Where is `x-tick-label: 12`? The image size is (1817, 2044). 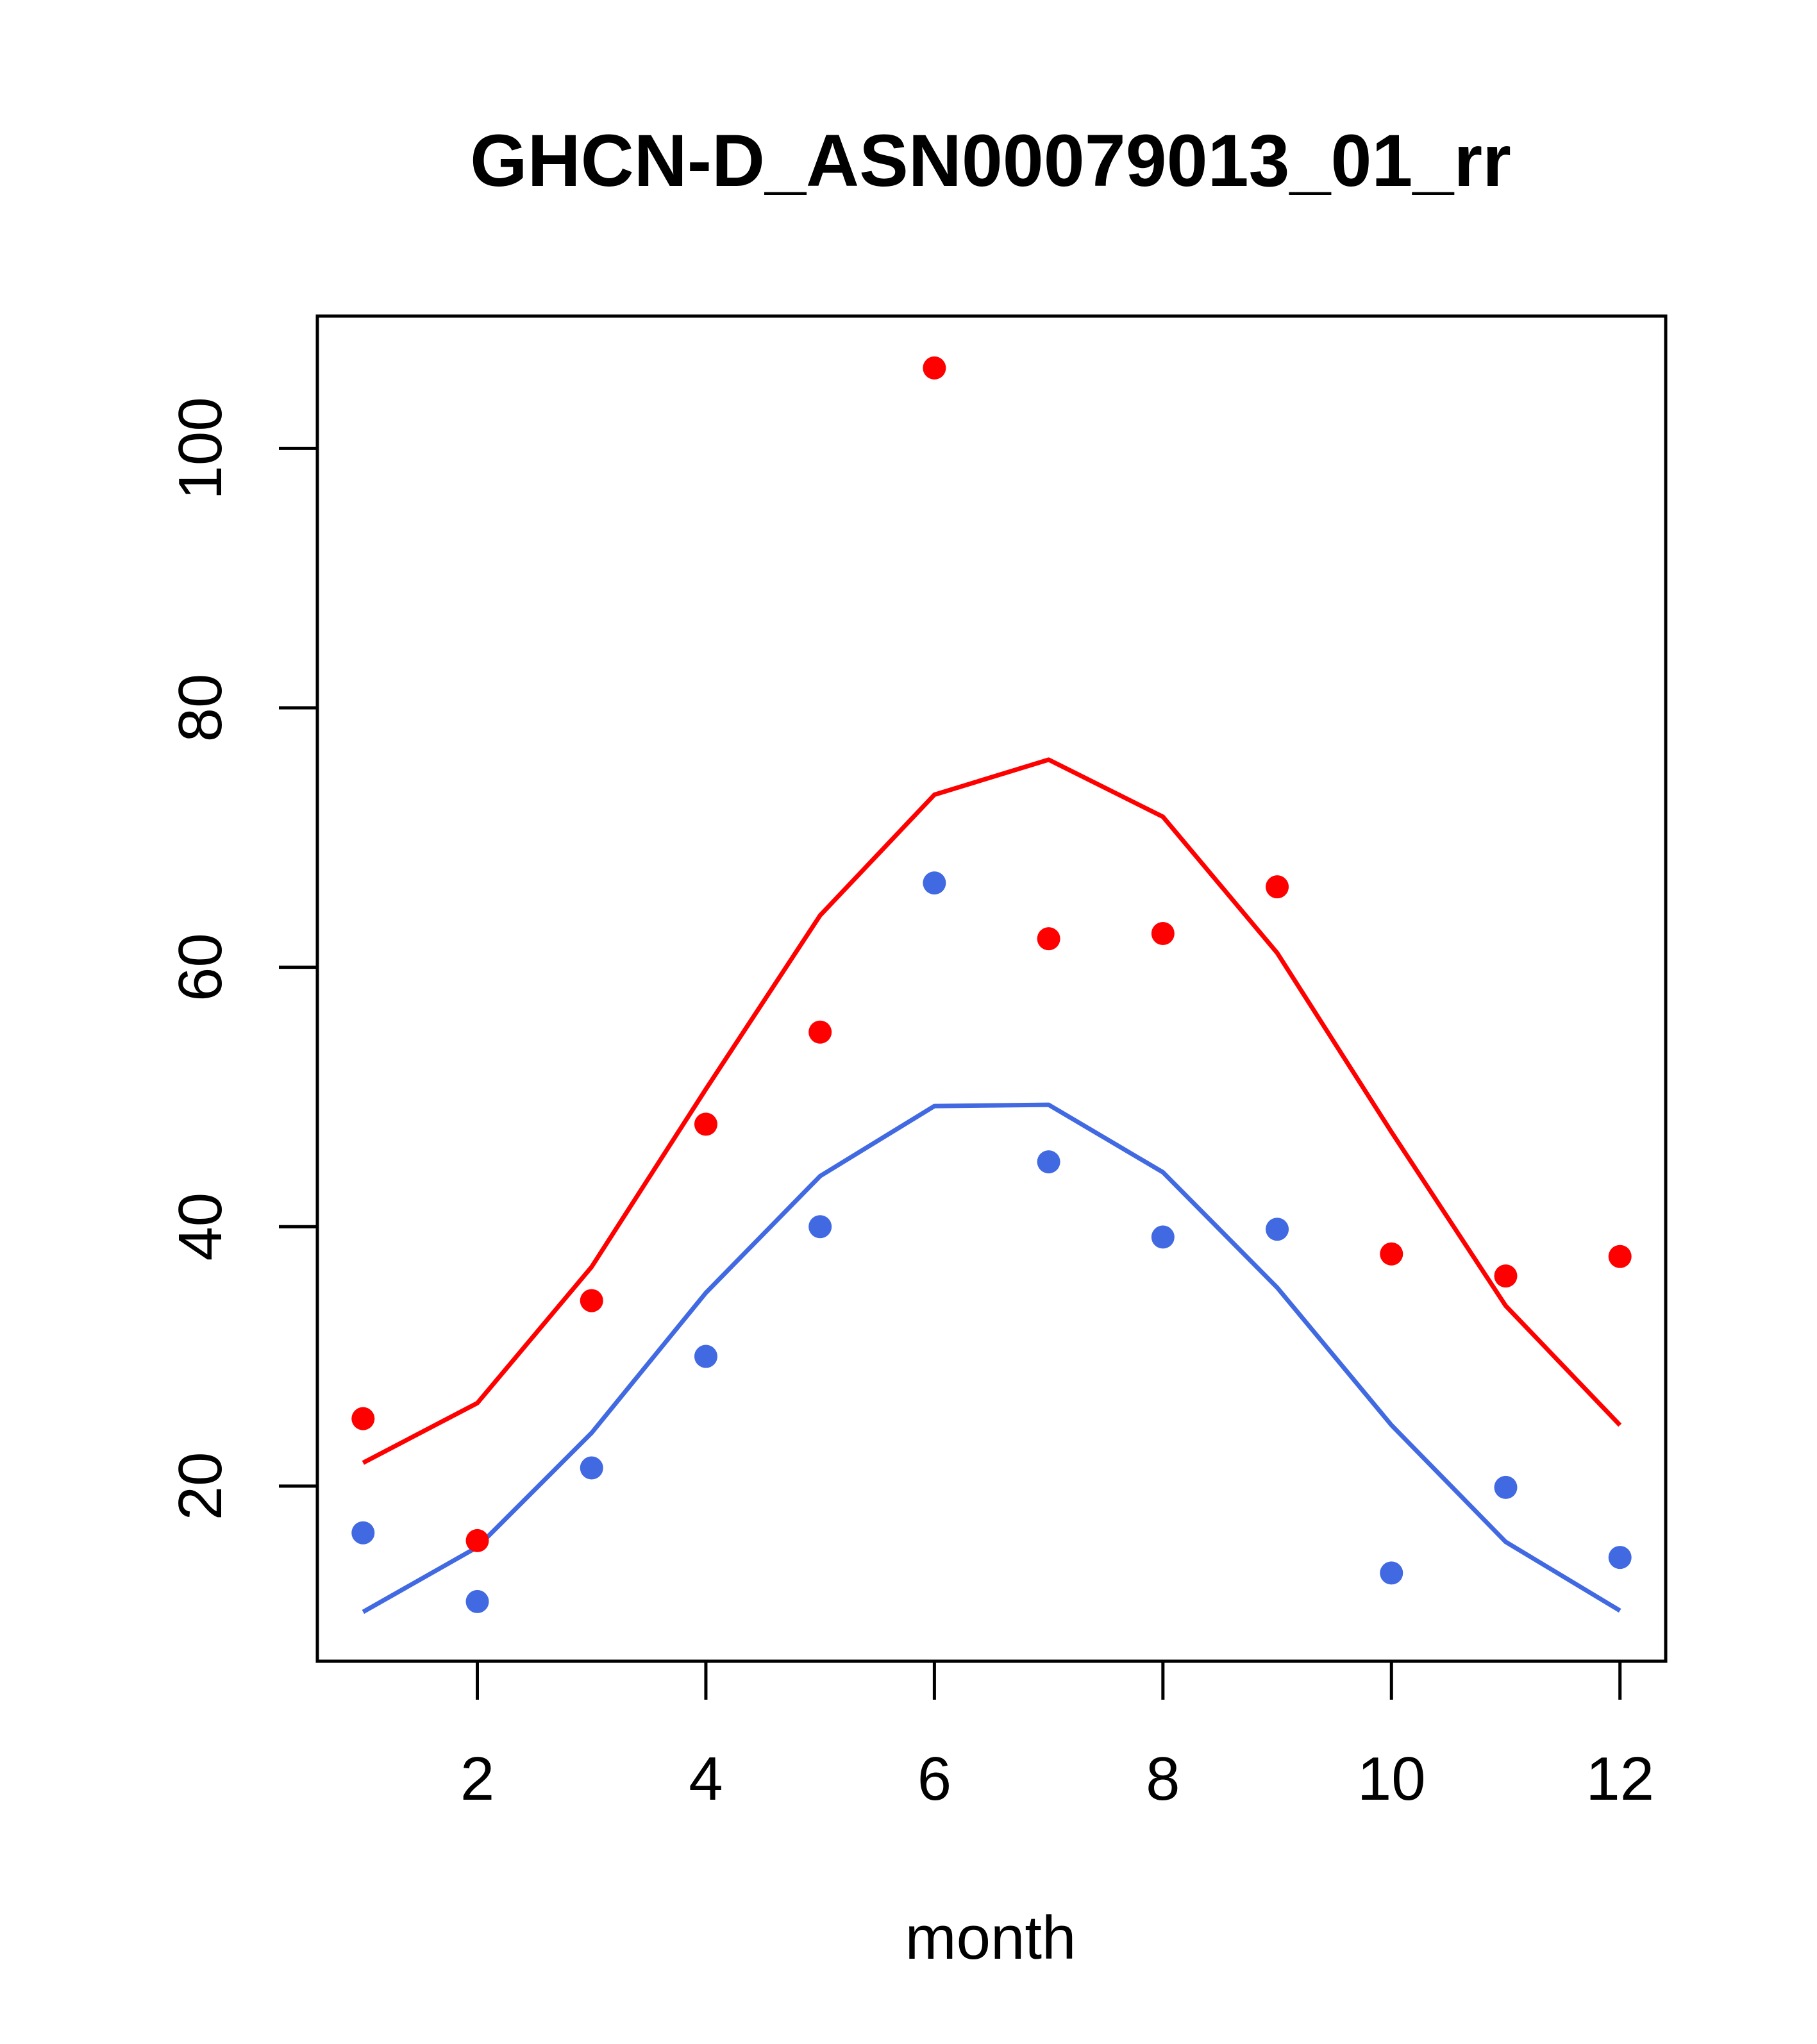
x-tick-label: 12 is located at coordinates (1620, 1779).